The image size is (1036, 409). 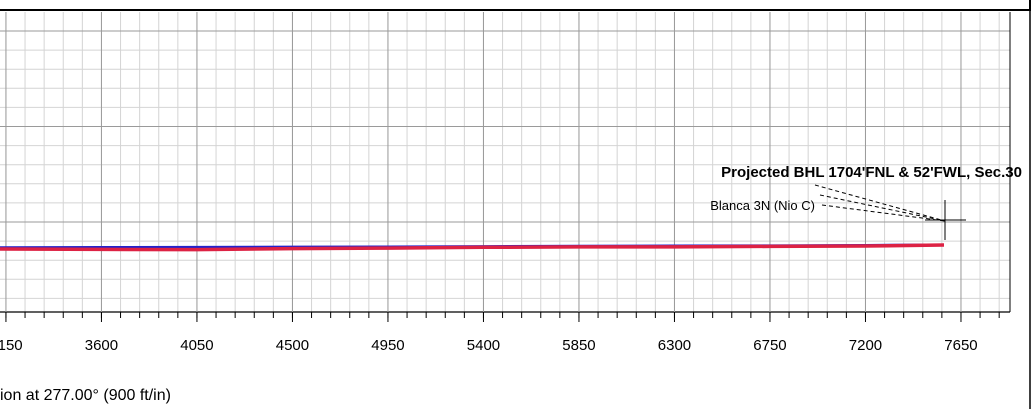 What do you see at coordinates (578, 345) in the screenshot?
I see `x-tick-label: 5850` at bounding box center [578, 345].